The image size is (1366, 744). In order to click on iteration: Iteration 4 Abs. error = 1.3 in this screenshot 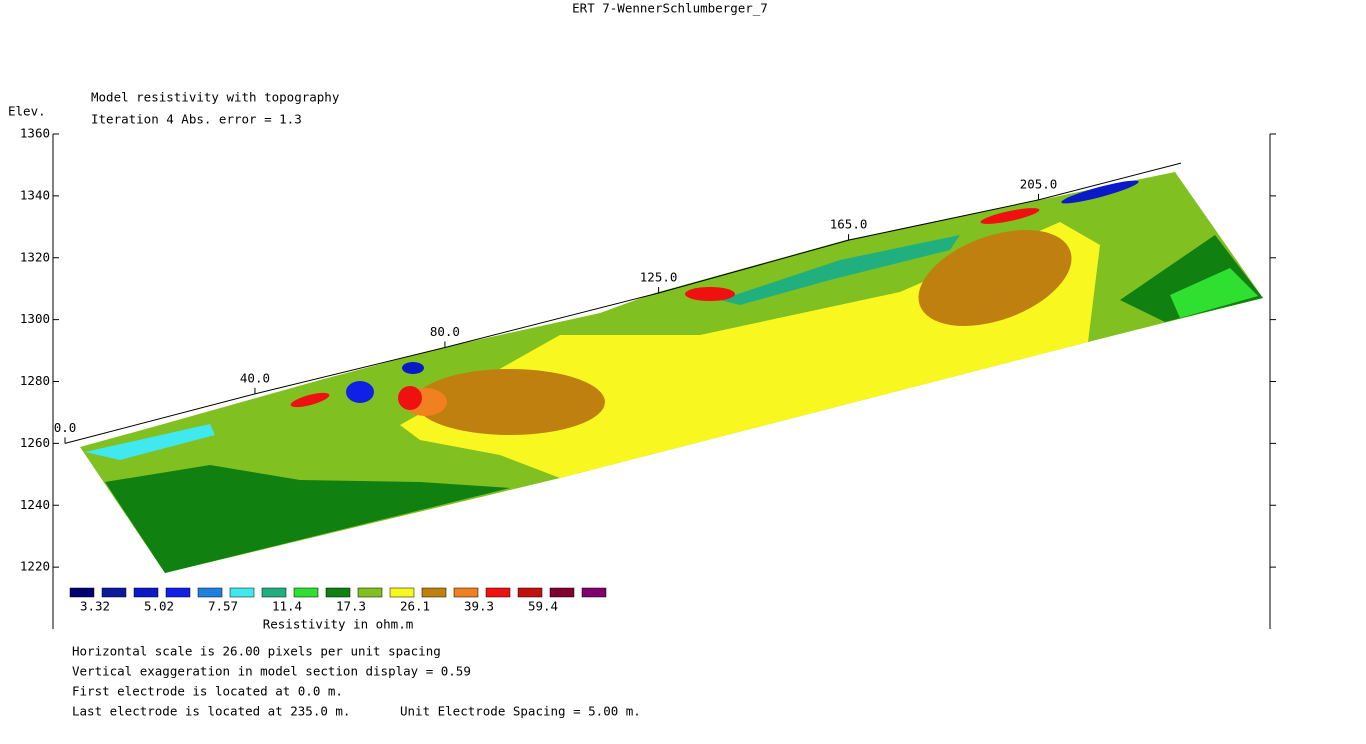, I will do `click(196, 119)`.